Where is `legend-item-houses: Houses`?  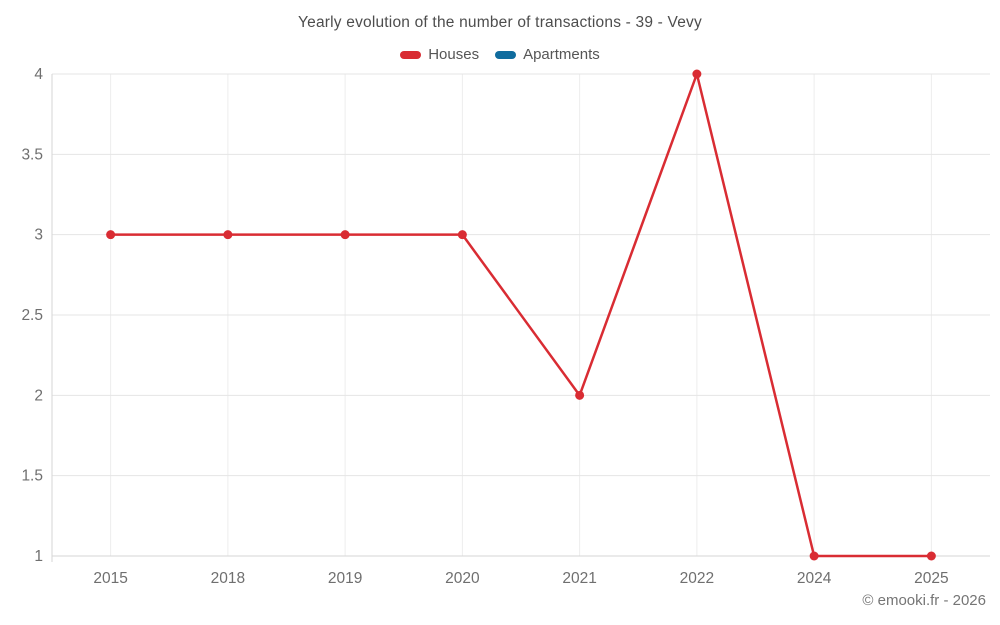 legend-item-houses: Houses is located at coordinates (439, 54).